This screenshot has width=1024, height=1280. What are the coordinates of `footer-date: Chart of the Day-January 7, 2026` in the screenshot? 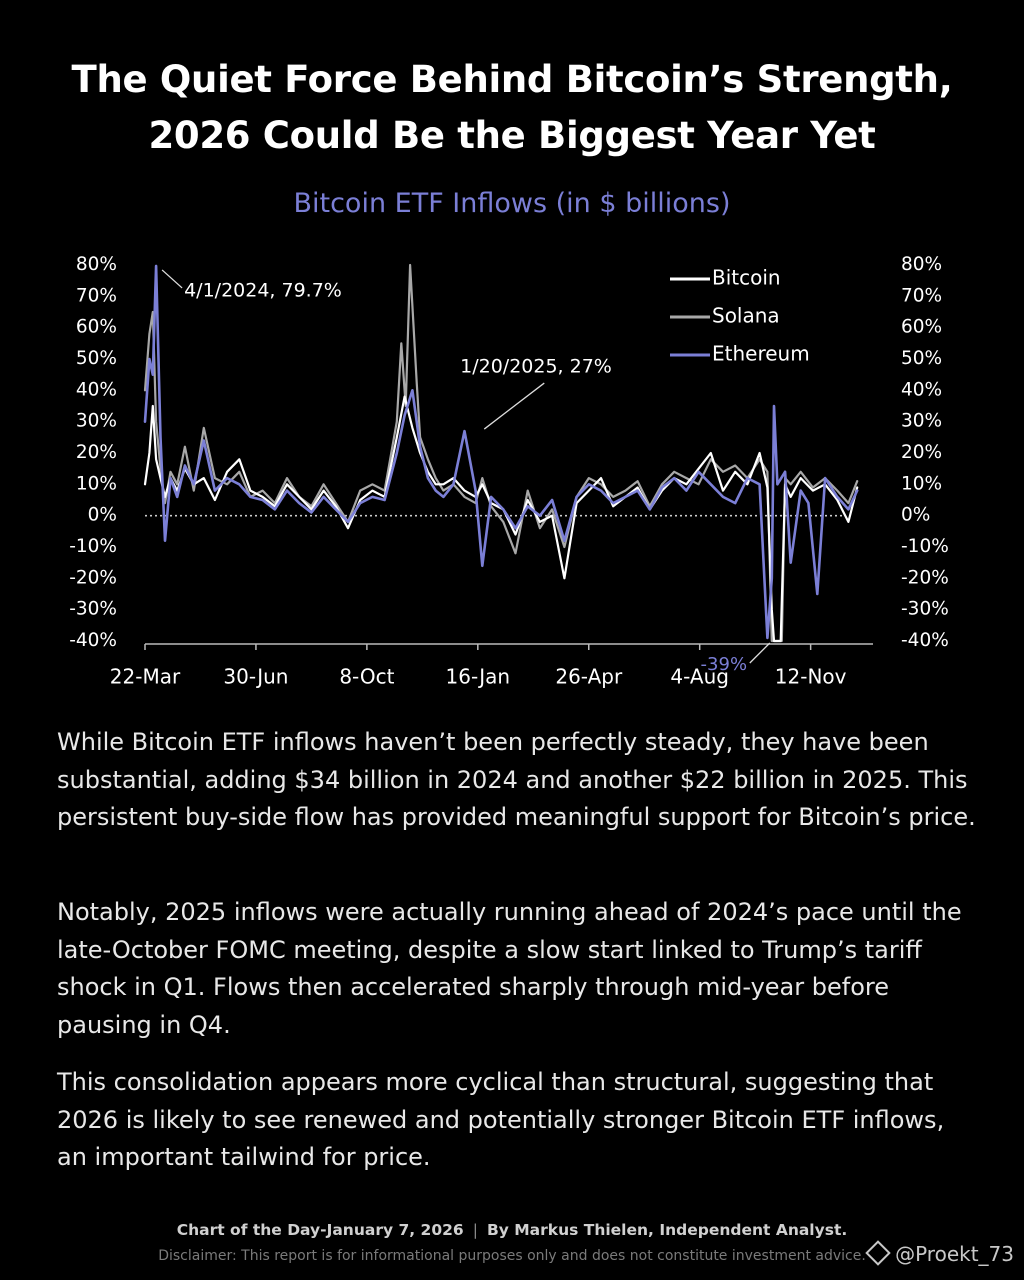 It's located at (320, 1230).